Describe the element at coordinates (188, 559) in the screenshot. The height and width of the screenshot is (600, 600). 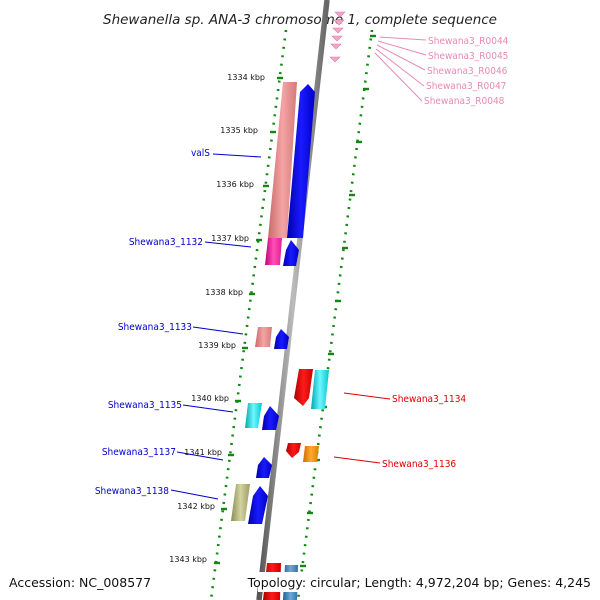
I see `tick-label: 1343 kbp` at that location.